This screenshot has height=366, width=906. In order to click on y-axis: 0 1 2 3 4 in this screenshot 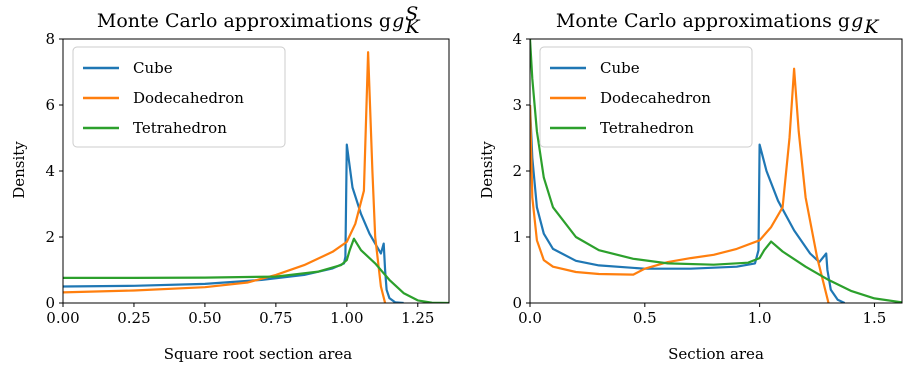, I will do `click(521, 171)`.